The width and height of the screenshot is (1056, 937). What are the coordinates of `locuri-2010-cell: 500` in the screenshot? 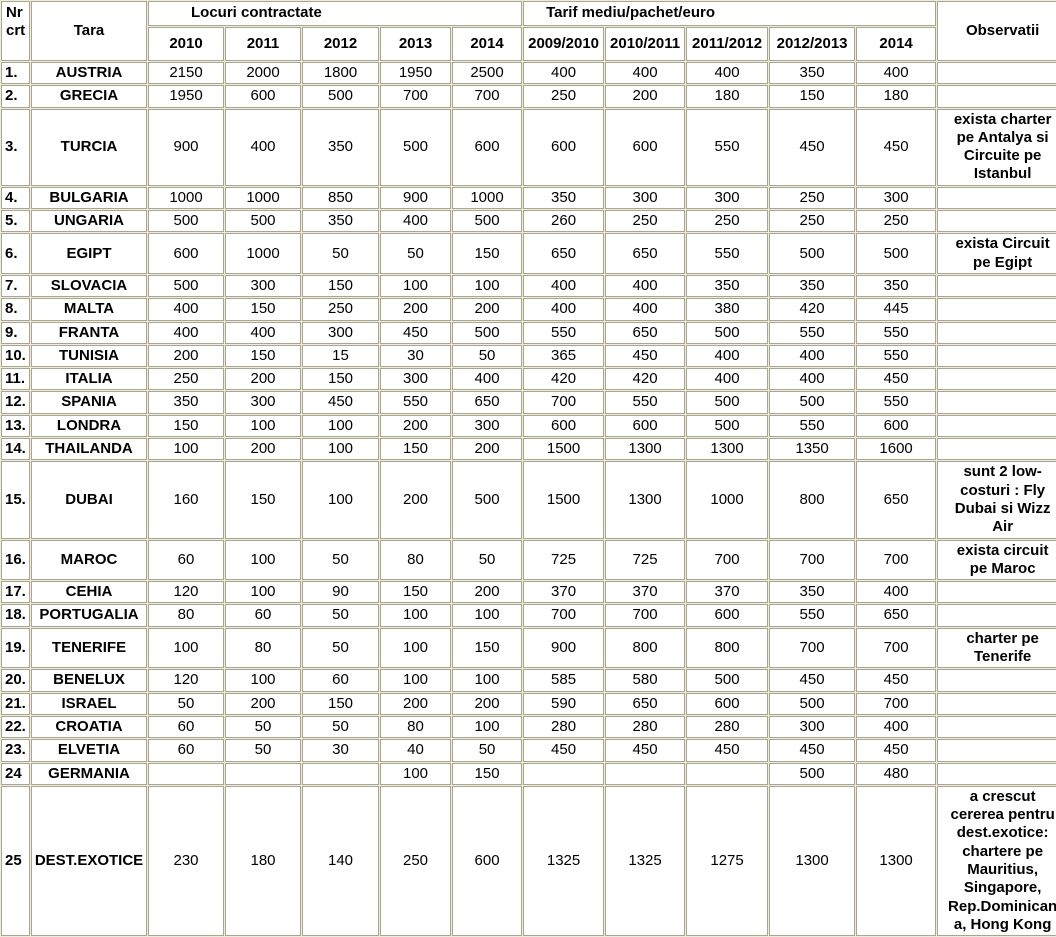 It's located at (186, 286).